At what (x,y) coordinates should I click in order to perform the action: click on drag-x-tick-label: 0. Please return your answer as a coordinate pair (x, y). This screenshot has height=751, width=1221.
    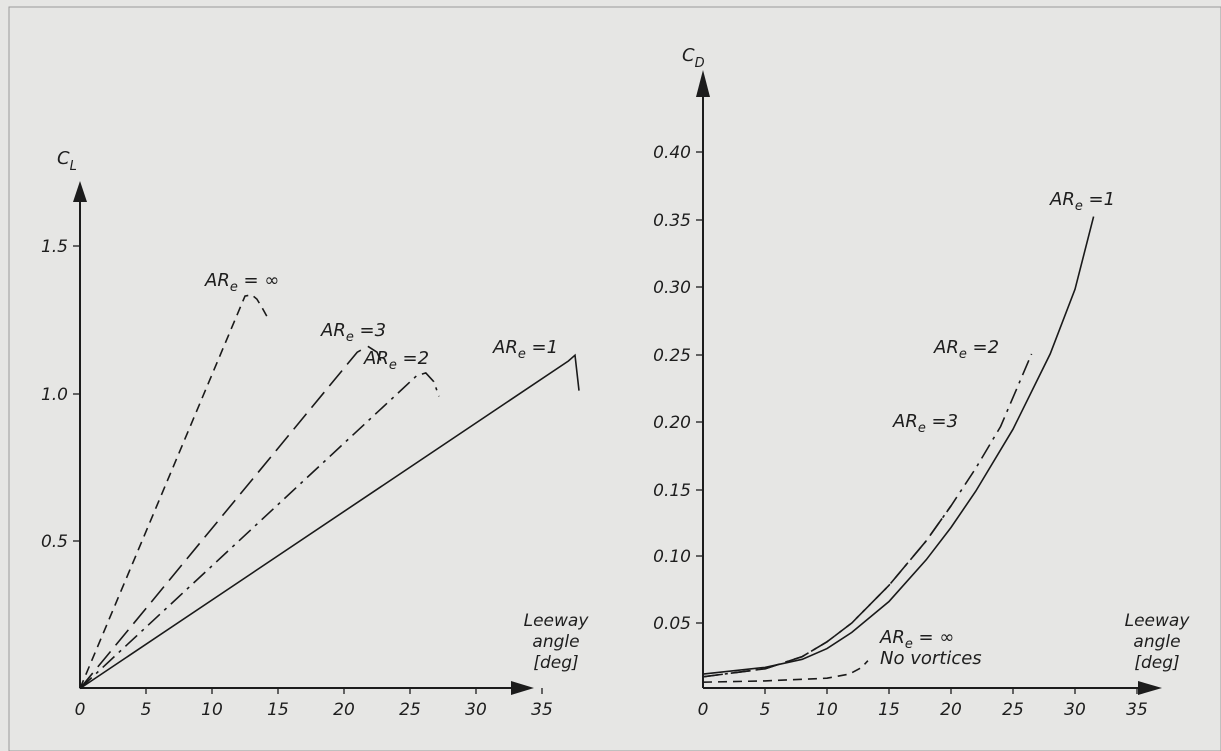
    Looking at the image, I should click on (703, 710).